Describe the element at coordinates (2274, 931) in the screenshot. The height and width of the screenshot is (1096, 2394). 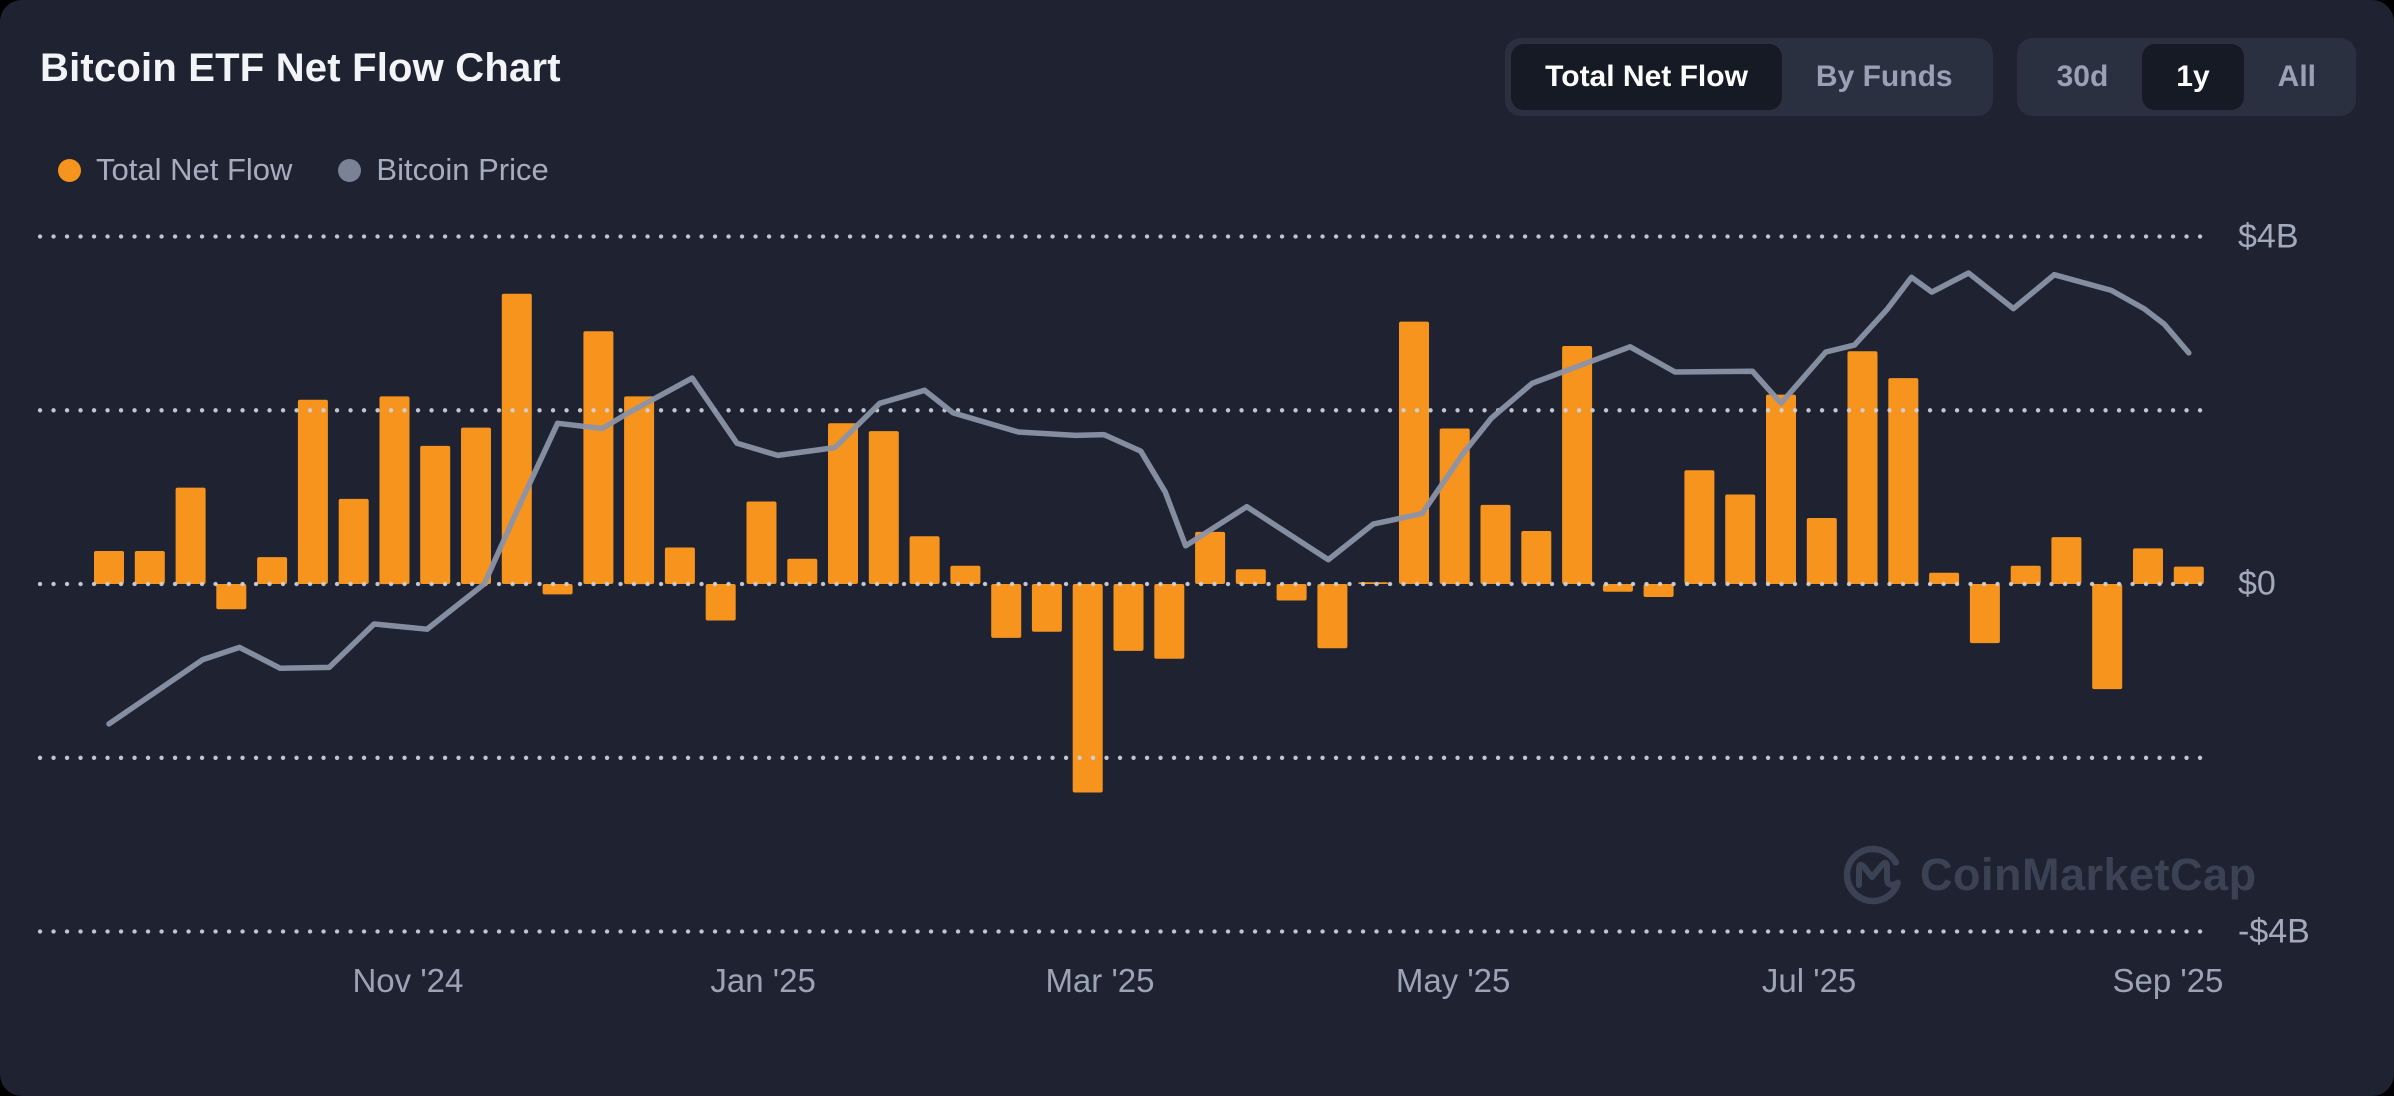
I see `y-tick-label: -$4B` at that location.